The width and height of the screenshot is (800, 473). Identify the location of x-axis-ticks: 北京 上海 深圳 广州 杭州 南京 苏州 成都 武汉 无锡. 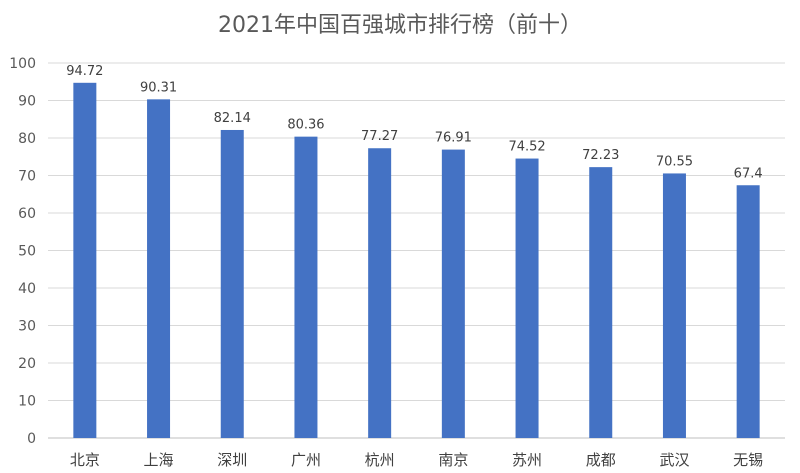
(416, 460).